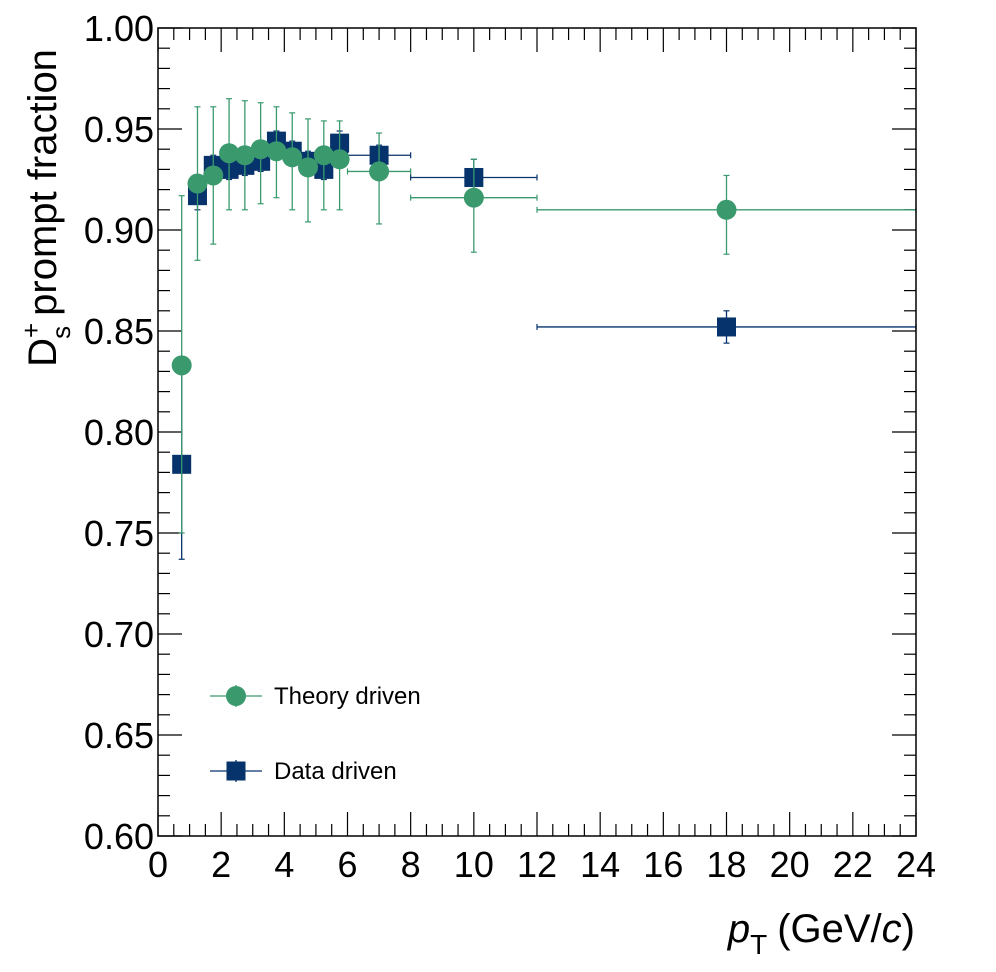  I want to click on legend-label: Theory driven, so click(347, 696).